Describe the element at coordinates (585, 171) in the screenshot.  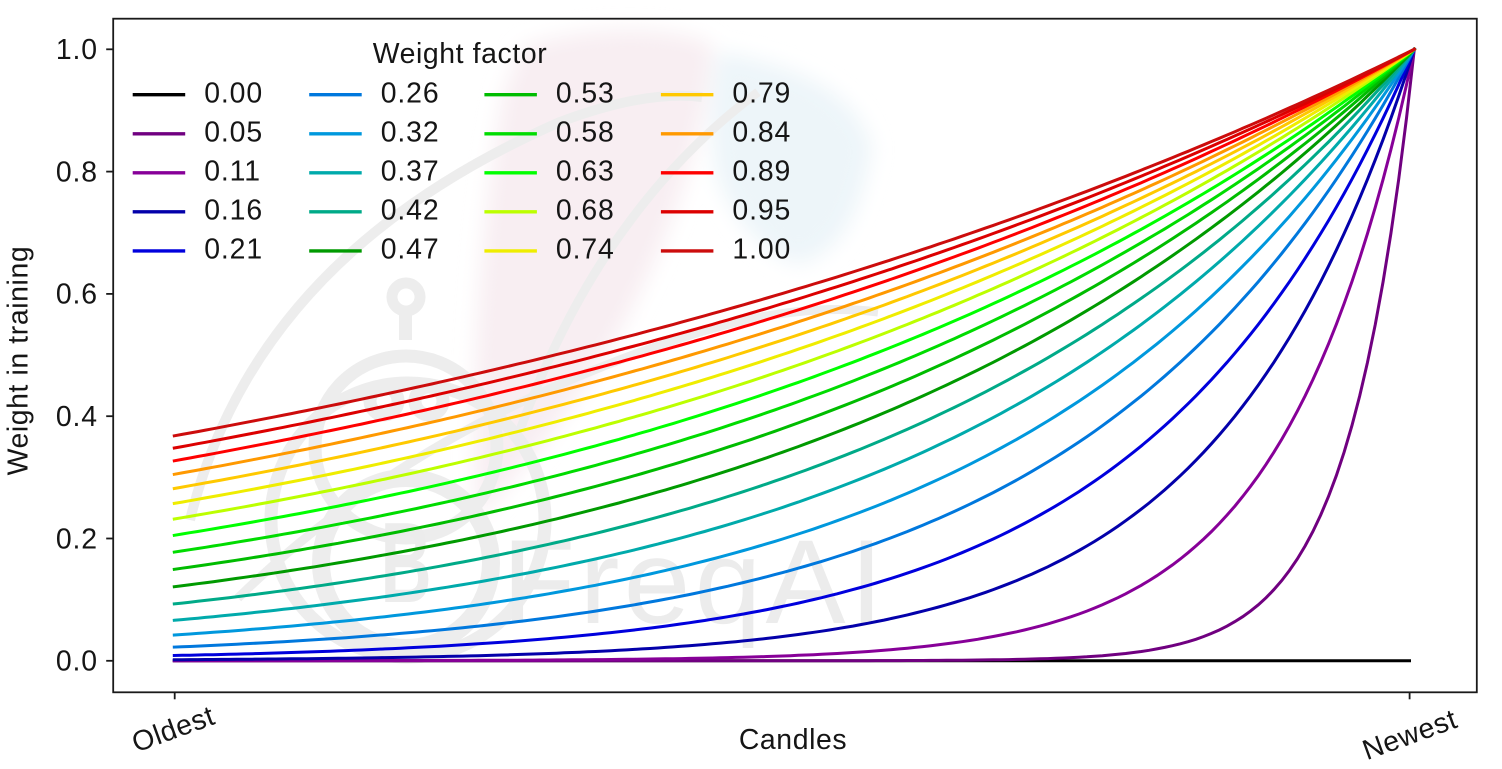
I see `svg-text: 0.63` at that location.